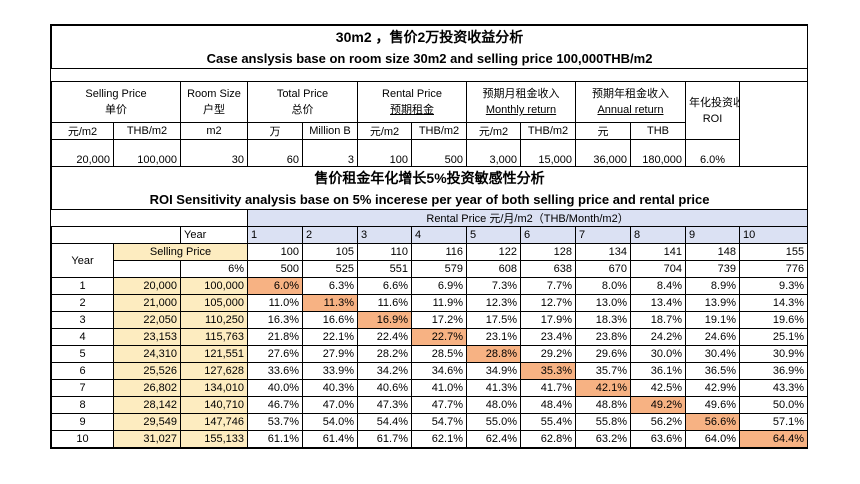 The image size is (860, 484). I want to click on room-size-cn: 户型, so click(214, 110).